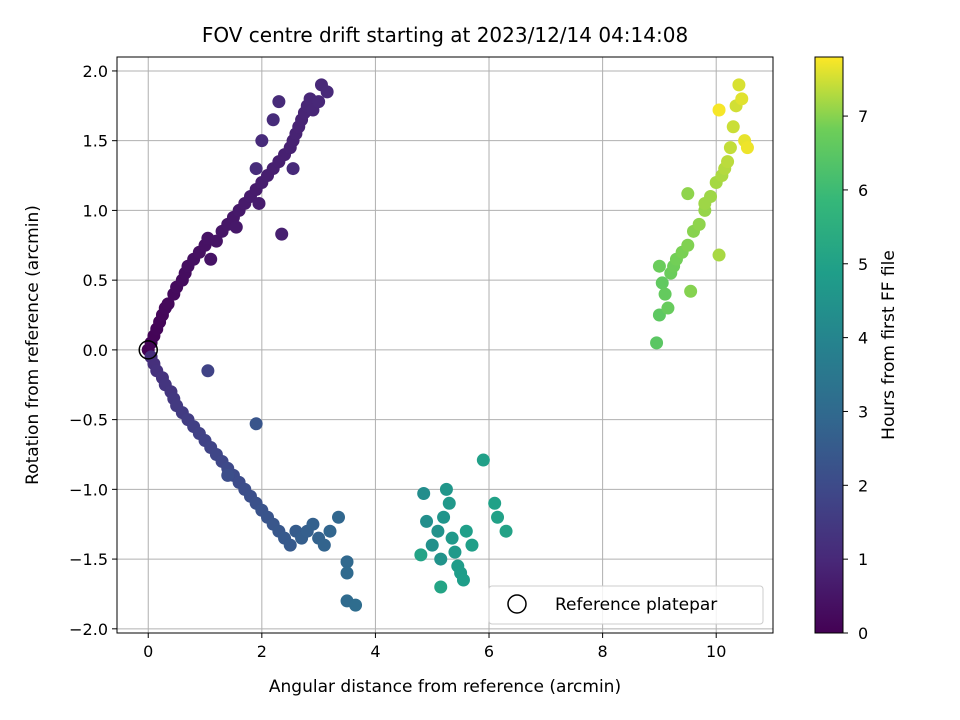  Describe the element at coordinates (88, 559) in the screenshot. I see `y-tick-label: −1.5` at that location.